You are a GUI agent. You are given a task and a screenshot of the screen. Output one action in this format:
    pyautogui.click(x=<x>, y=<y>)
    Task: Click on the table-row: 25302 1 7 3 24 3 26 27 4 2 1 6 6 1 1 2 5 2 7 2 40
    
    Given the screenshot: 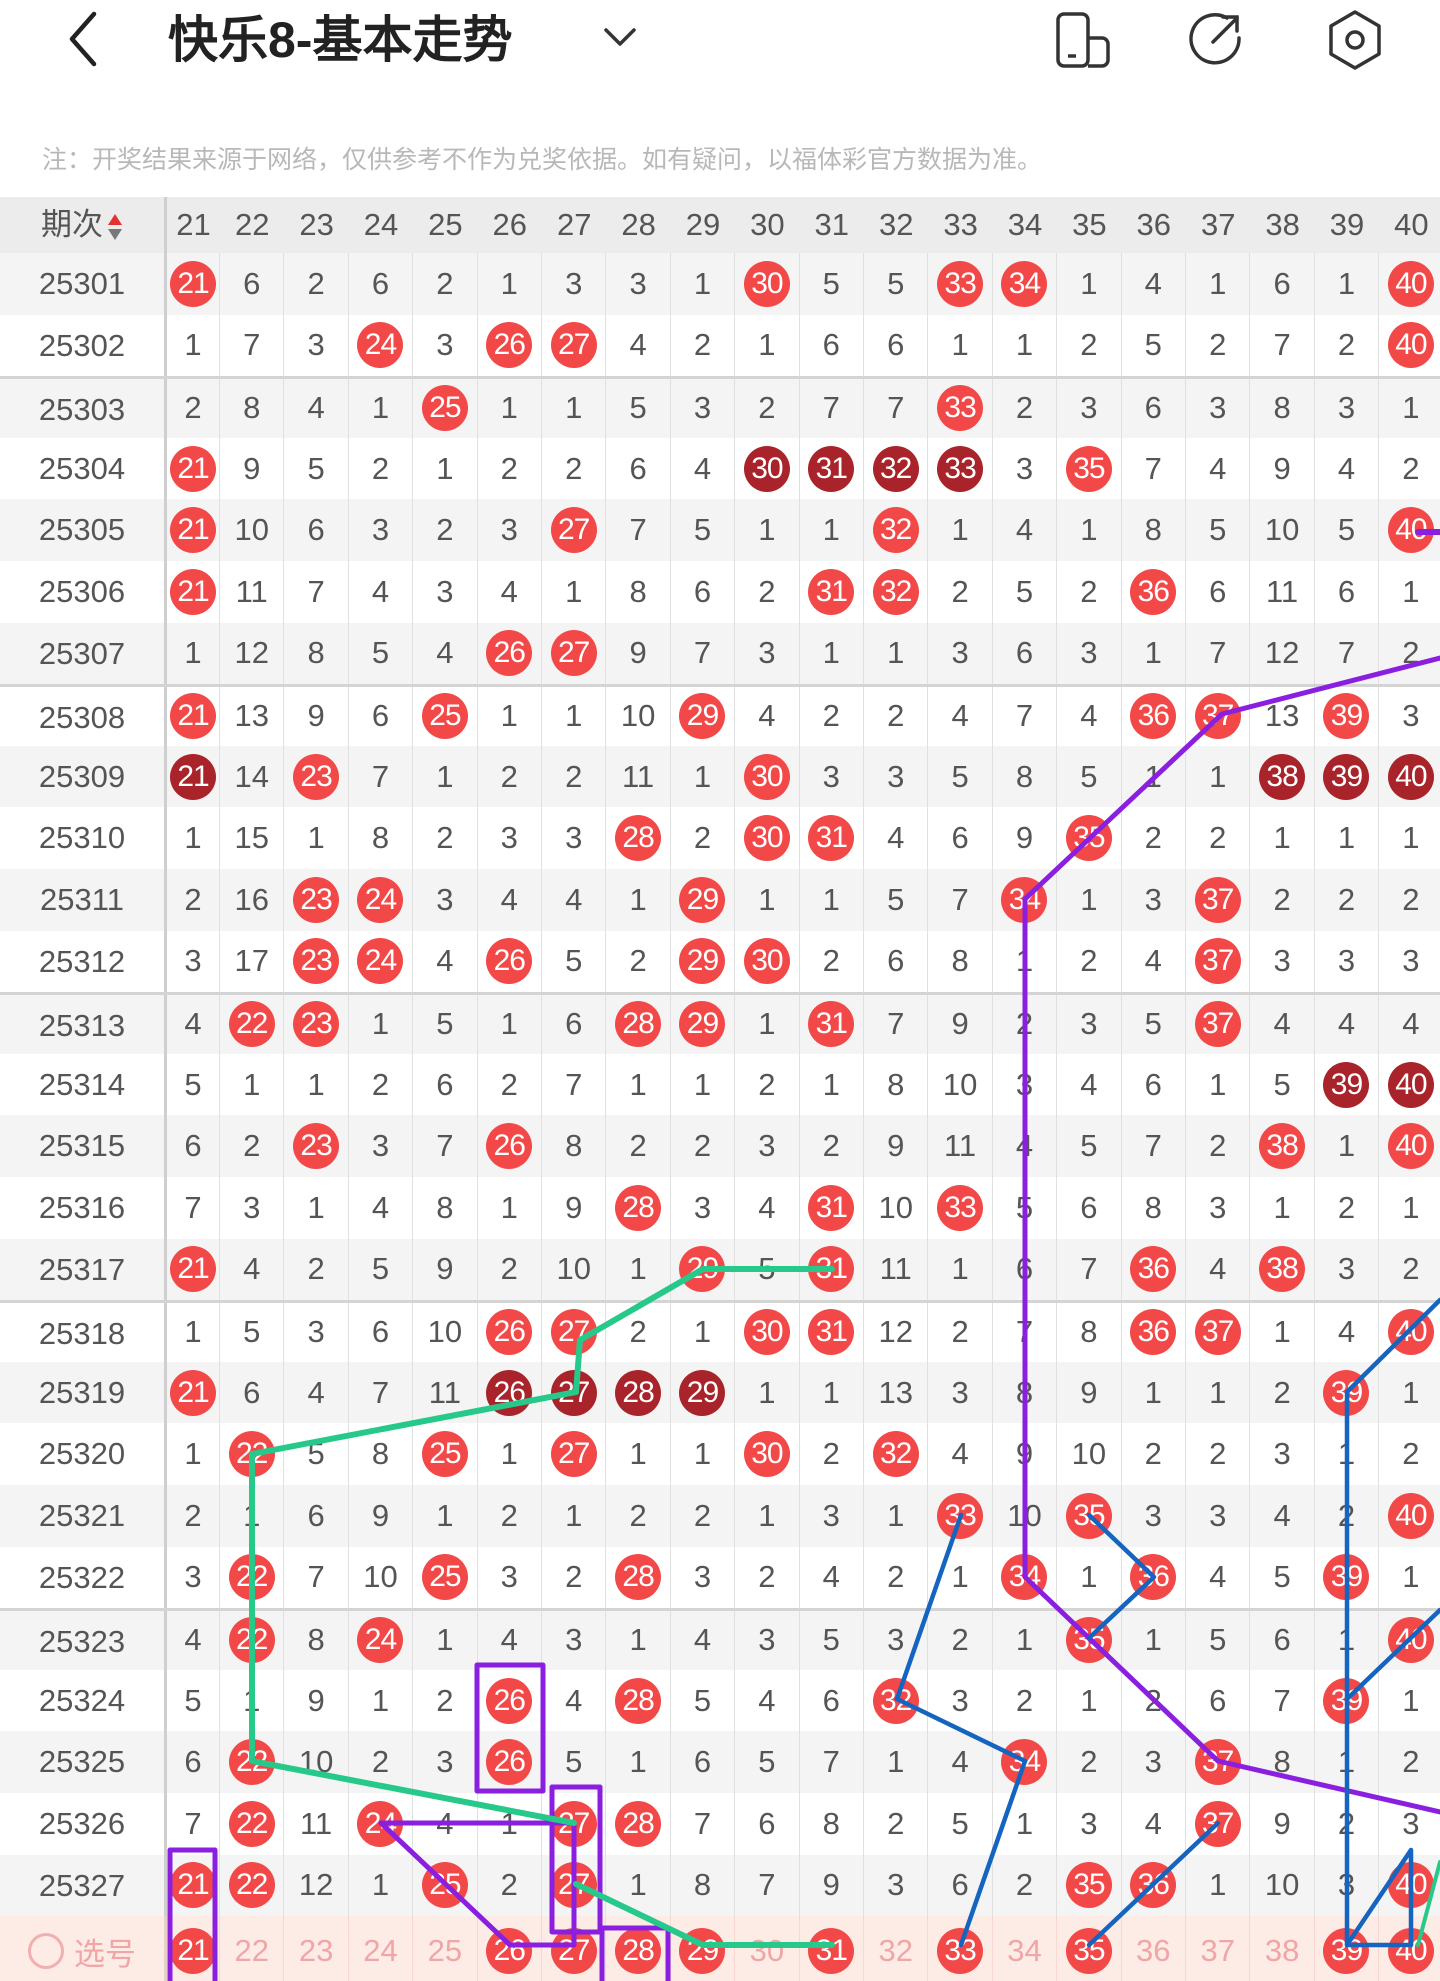 What is the action you would take?
    pyautogui.click(x=720, y=345)
    